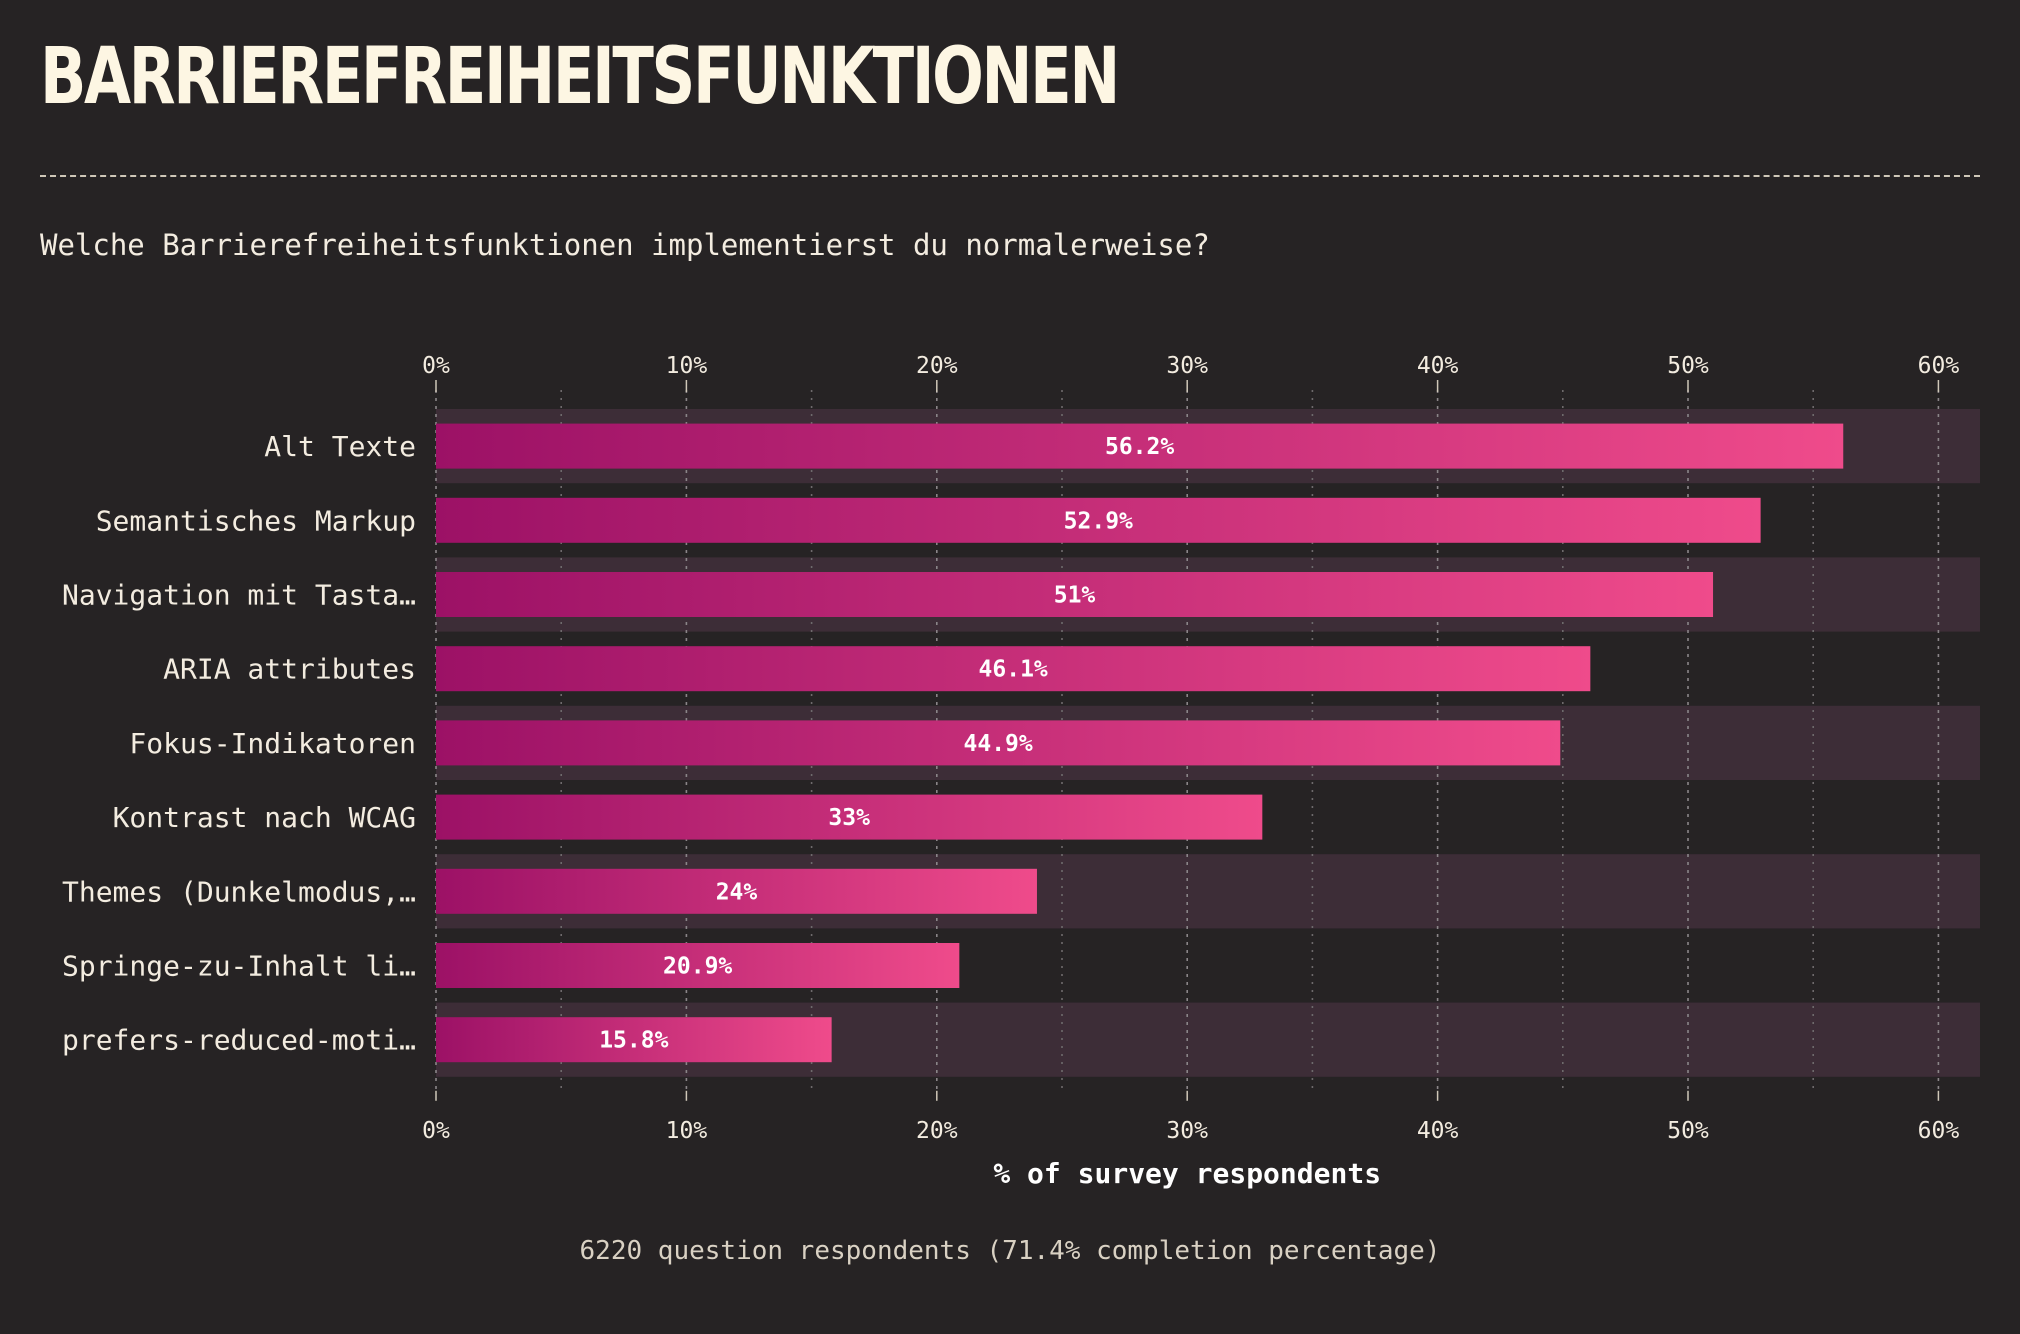 This screenshot has height=1334, width=2020. What do you see at coordinates (272, 743) in the screenshot?
I see `category-label: Fokus-Indikatoren` at bounding box center [272, 743].